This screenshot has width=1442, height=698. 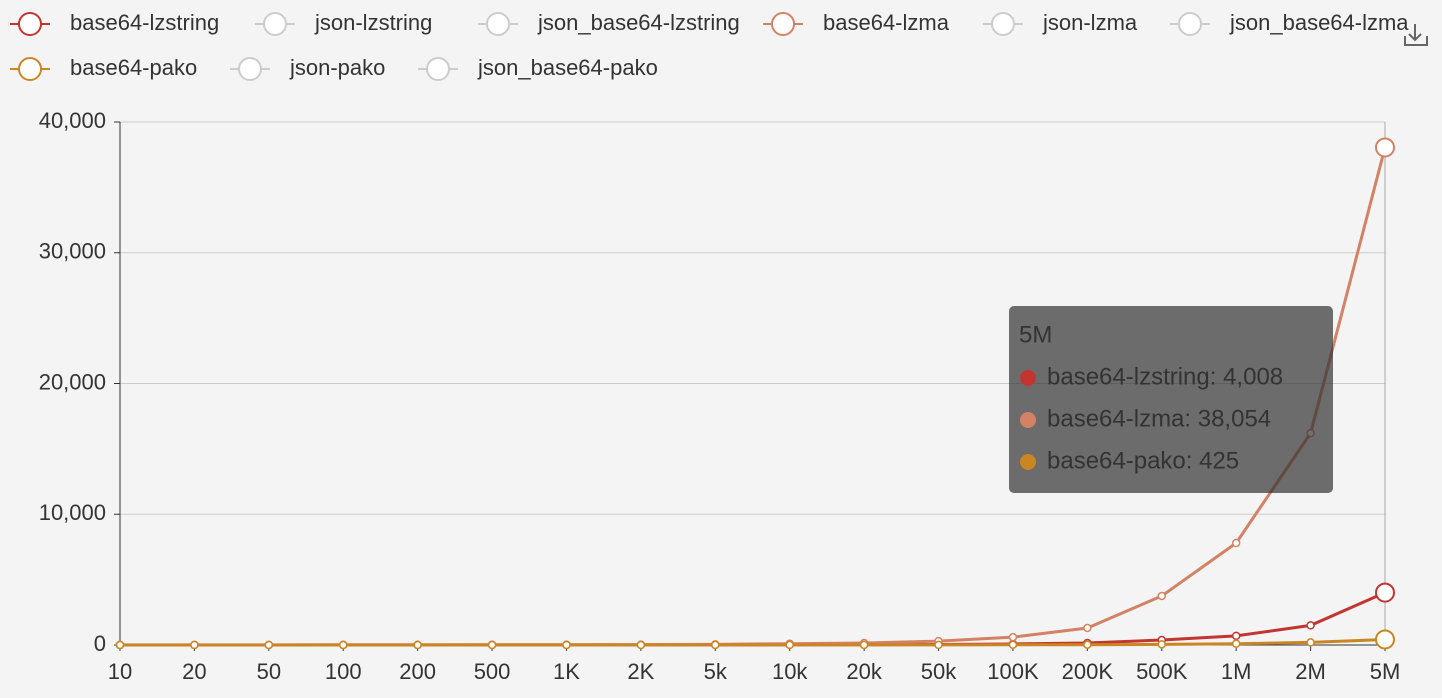 What do you see at coordinates (1035, 334) in the screenshot?
I see `tooltip-title: 5M` at bounding box center [1035, 334].